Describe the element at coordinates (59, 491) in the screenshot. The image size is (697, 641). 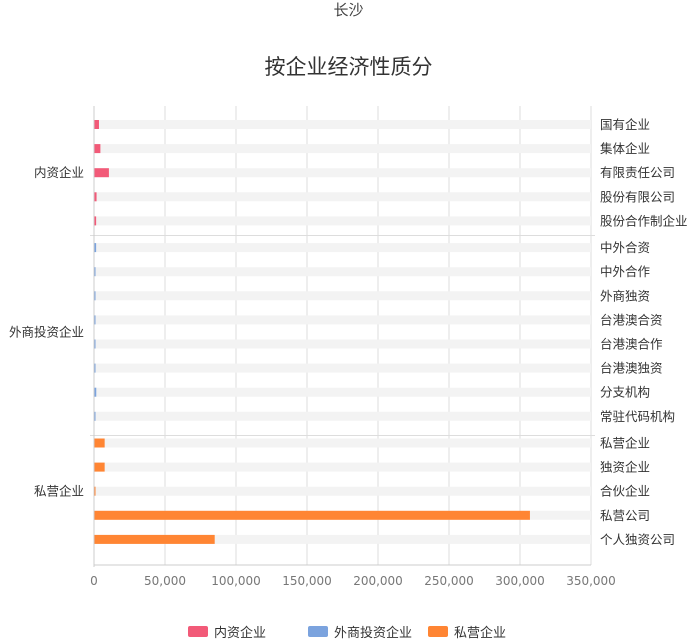
I see `group-label: 私营企业` at that location.